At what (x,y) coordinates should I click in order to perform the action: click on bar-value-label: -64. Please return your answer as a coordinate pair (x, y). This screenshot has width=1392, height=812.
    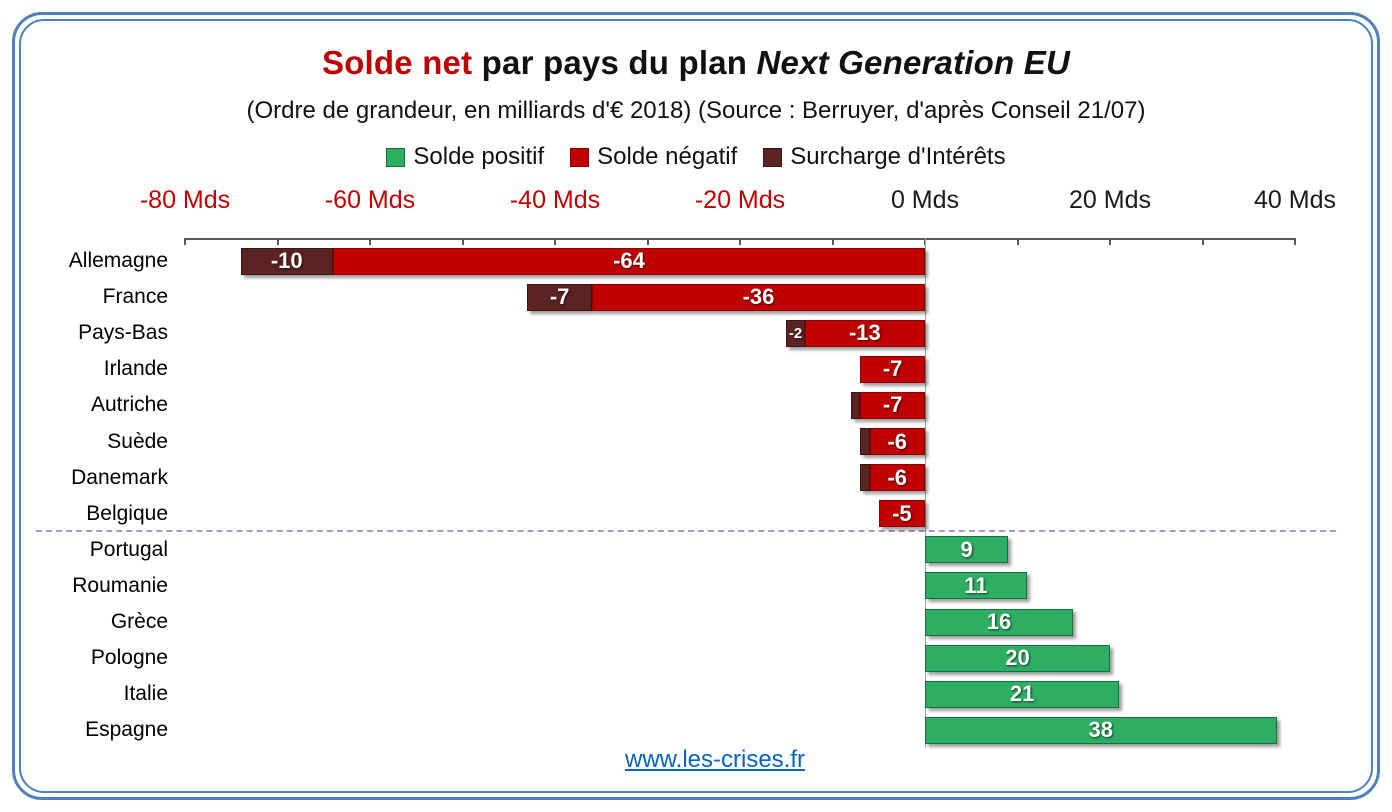
    Looking at the image, I should click on (629, 260).